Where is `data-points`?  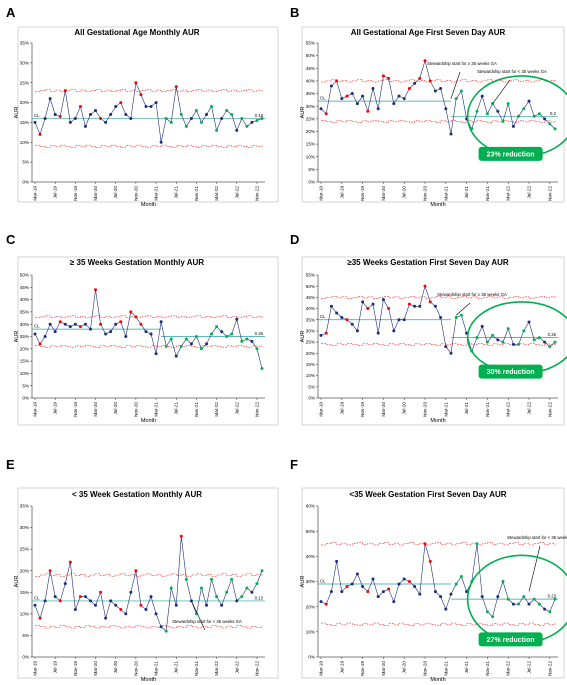
data-points is located at coordinates (438, 319).